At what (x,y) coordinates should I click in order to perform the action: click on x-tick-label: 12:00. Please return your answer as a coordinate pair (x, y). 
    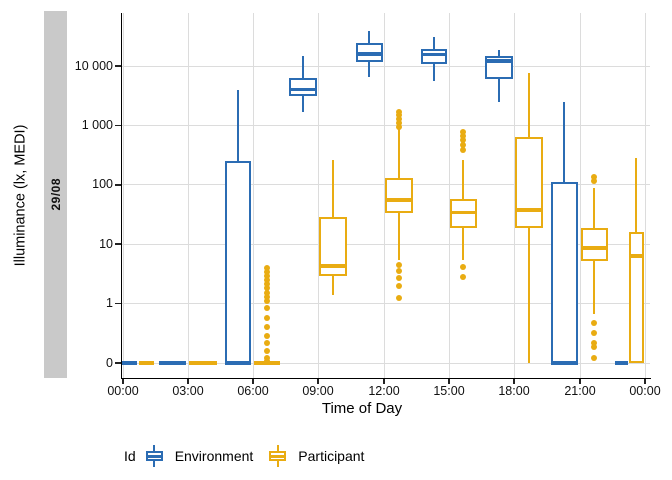
    Looking at the image, I should click on (384, 391).